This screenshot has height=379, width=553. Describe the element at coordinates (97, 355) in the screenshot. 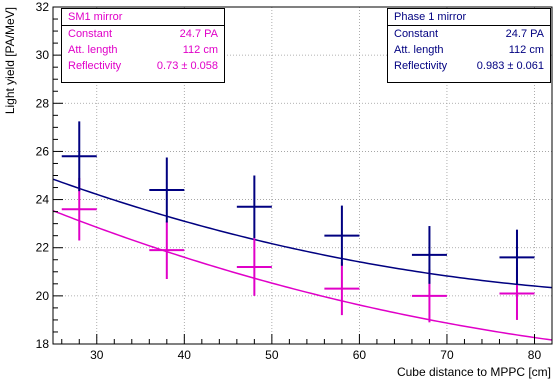

I see `x-tick-label: 30` at that location.